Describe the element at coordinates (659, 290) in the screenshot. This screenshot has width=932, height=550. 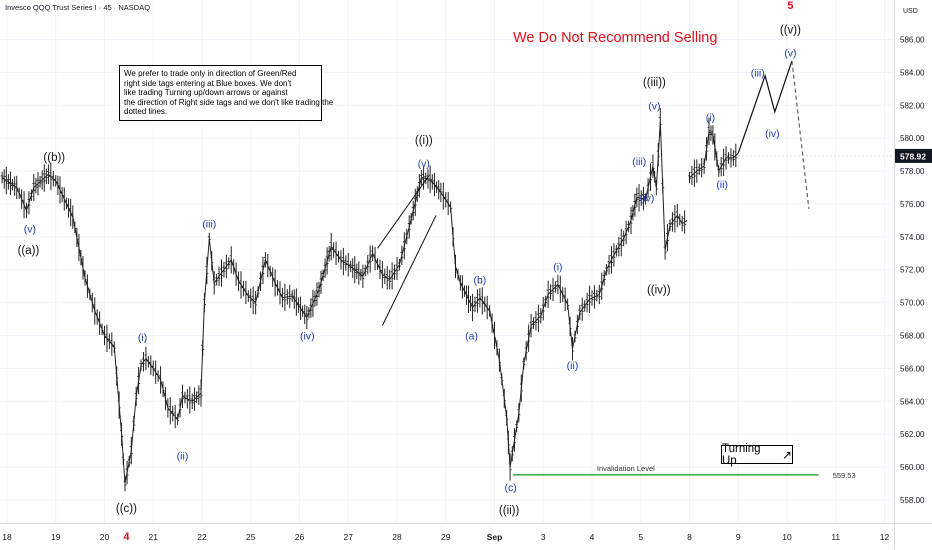
I see `wave-label: ((iv))` at that location.